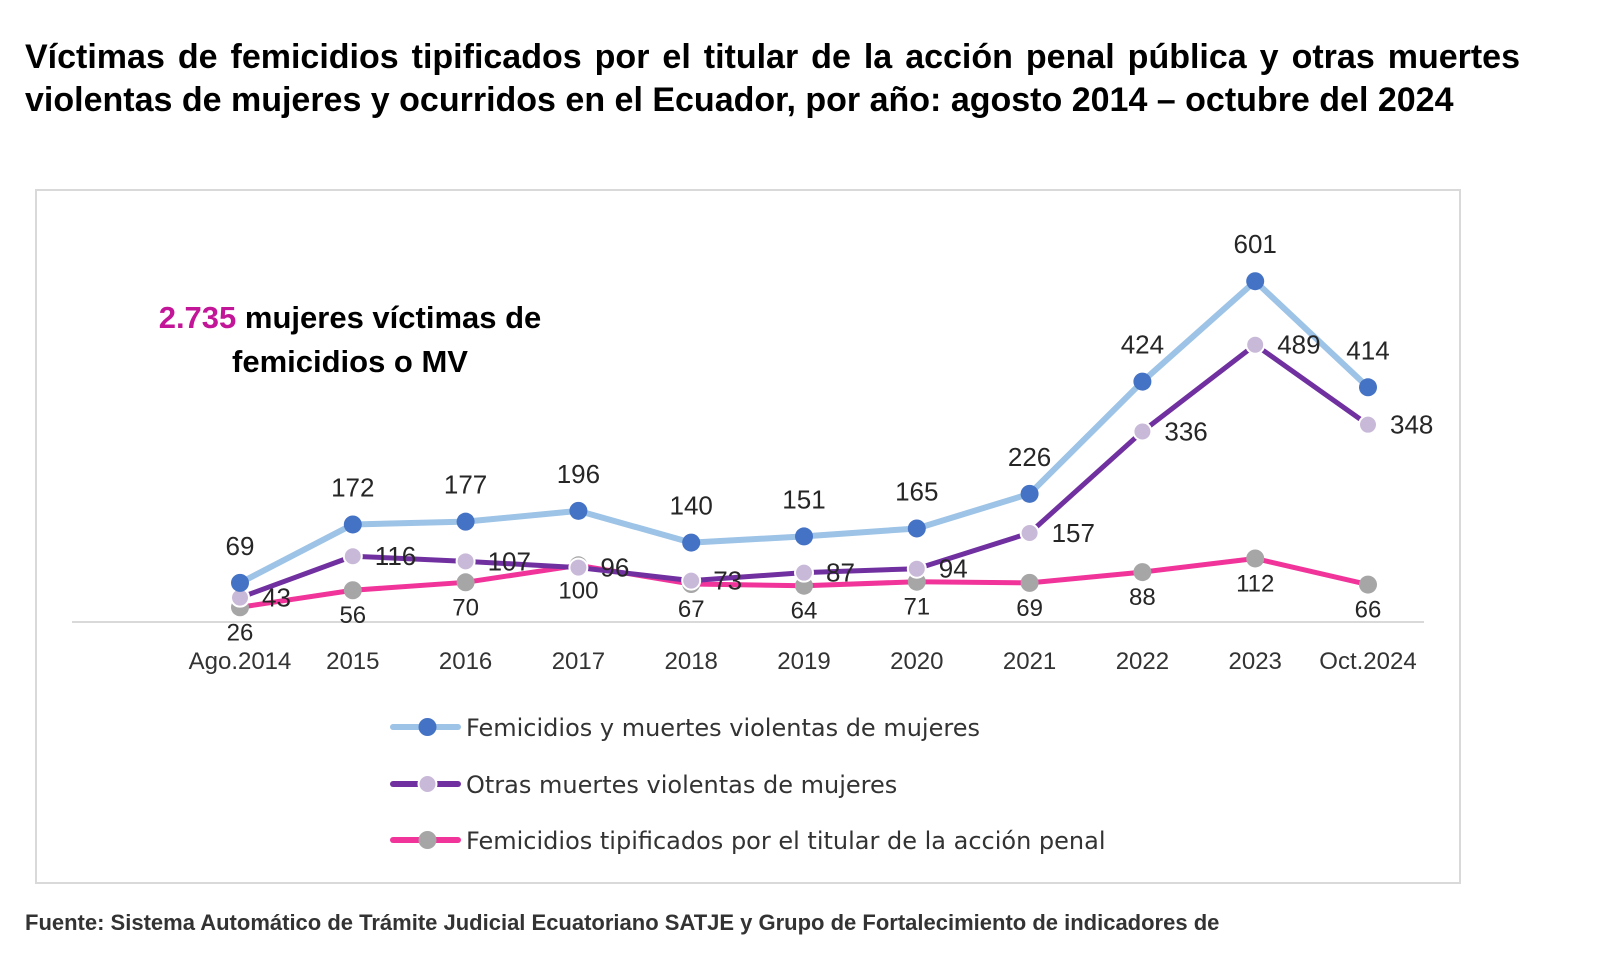  I want to click on data-label: 67, so click(691, 609).